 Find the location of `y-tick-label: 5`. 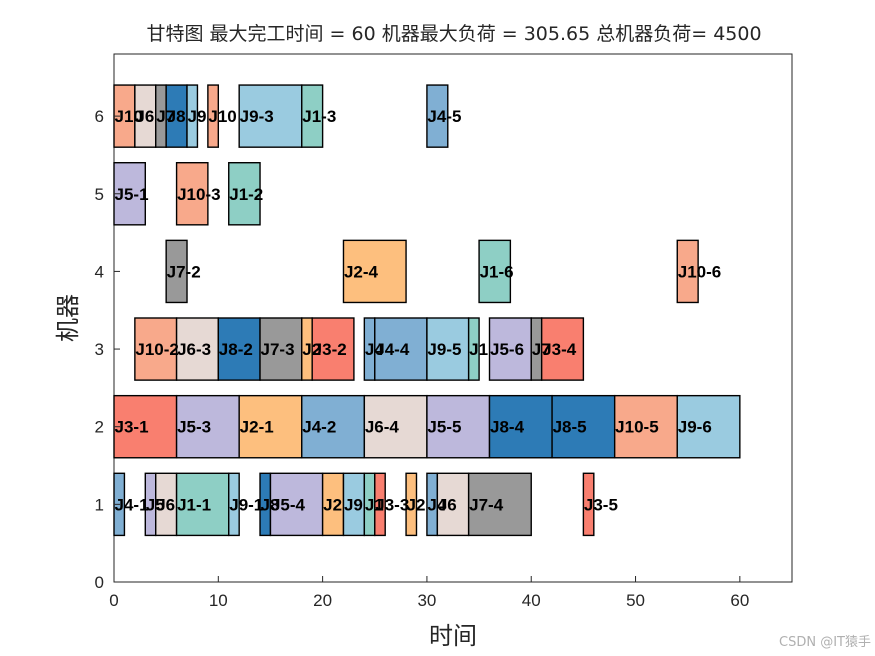

y-tick-label: 5 is located at coordinates (99, 194).